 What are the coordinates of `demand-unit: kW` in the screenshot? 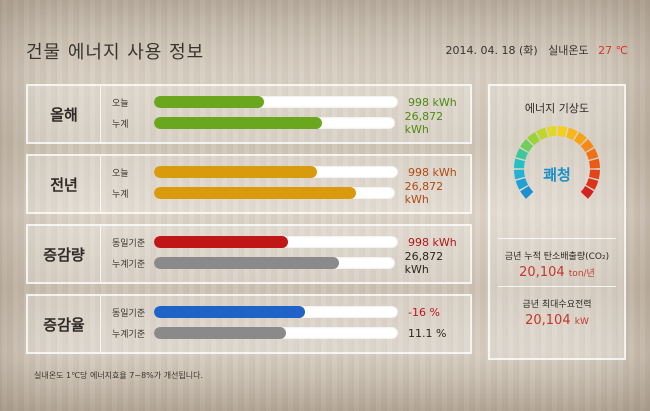 It's located at (581, 322).